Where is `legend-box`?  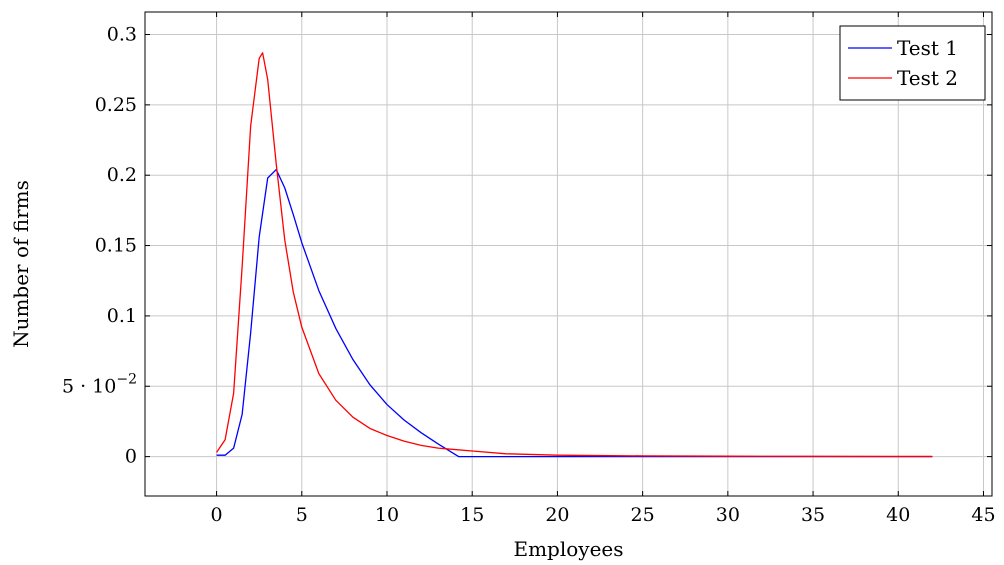
legend-box is located at coordinates (912, 63).